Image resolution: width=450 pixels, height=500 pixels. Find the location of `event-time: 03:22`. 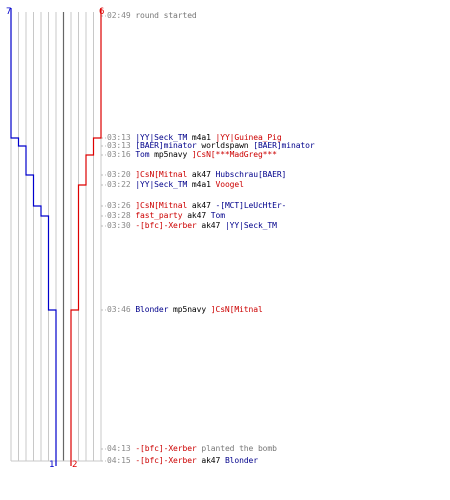

event-time: 03:22 is located at coordinates (121, 184).